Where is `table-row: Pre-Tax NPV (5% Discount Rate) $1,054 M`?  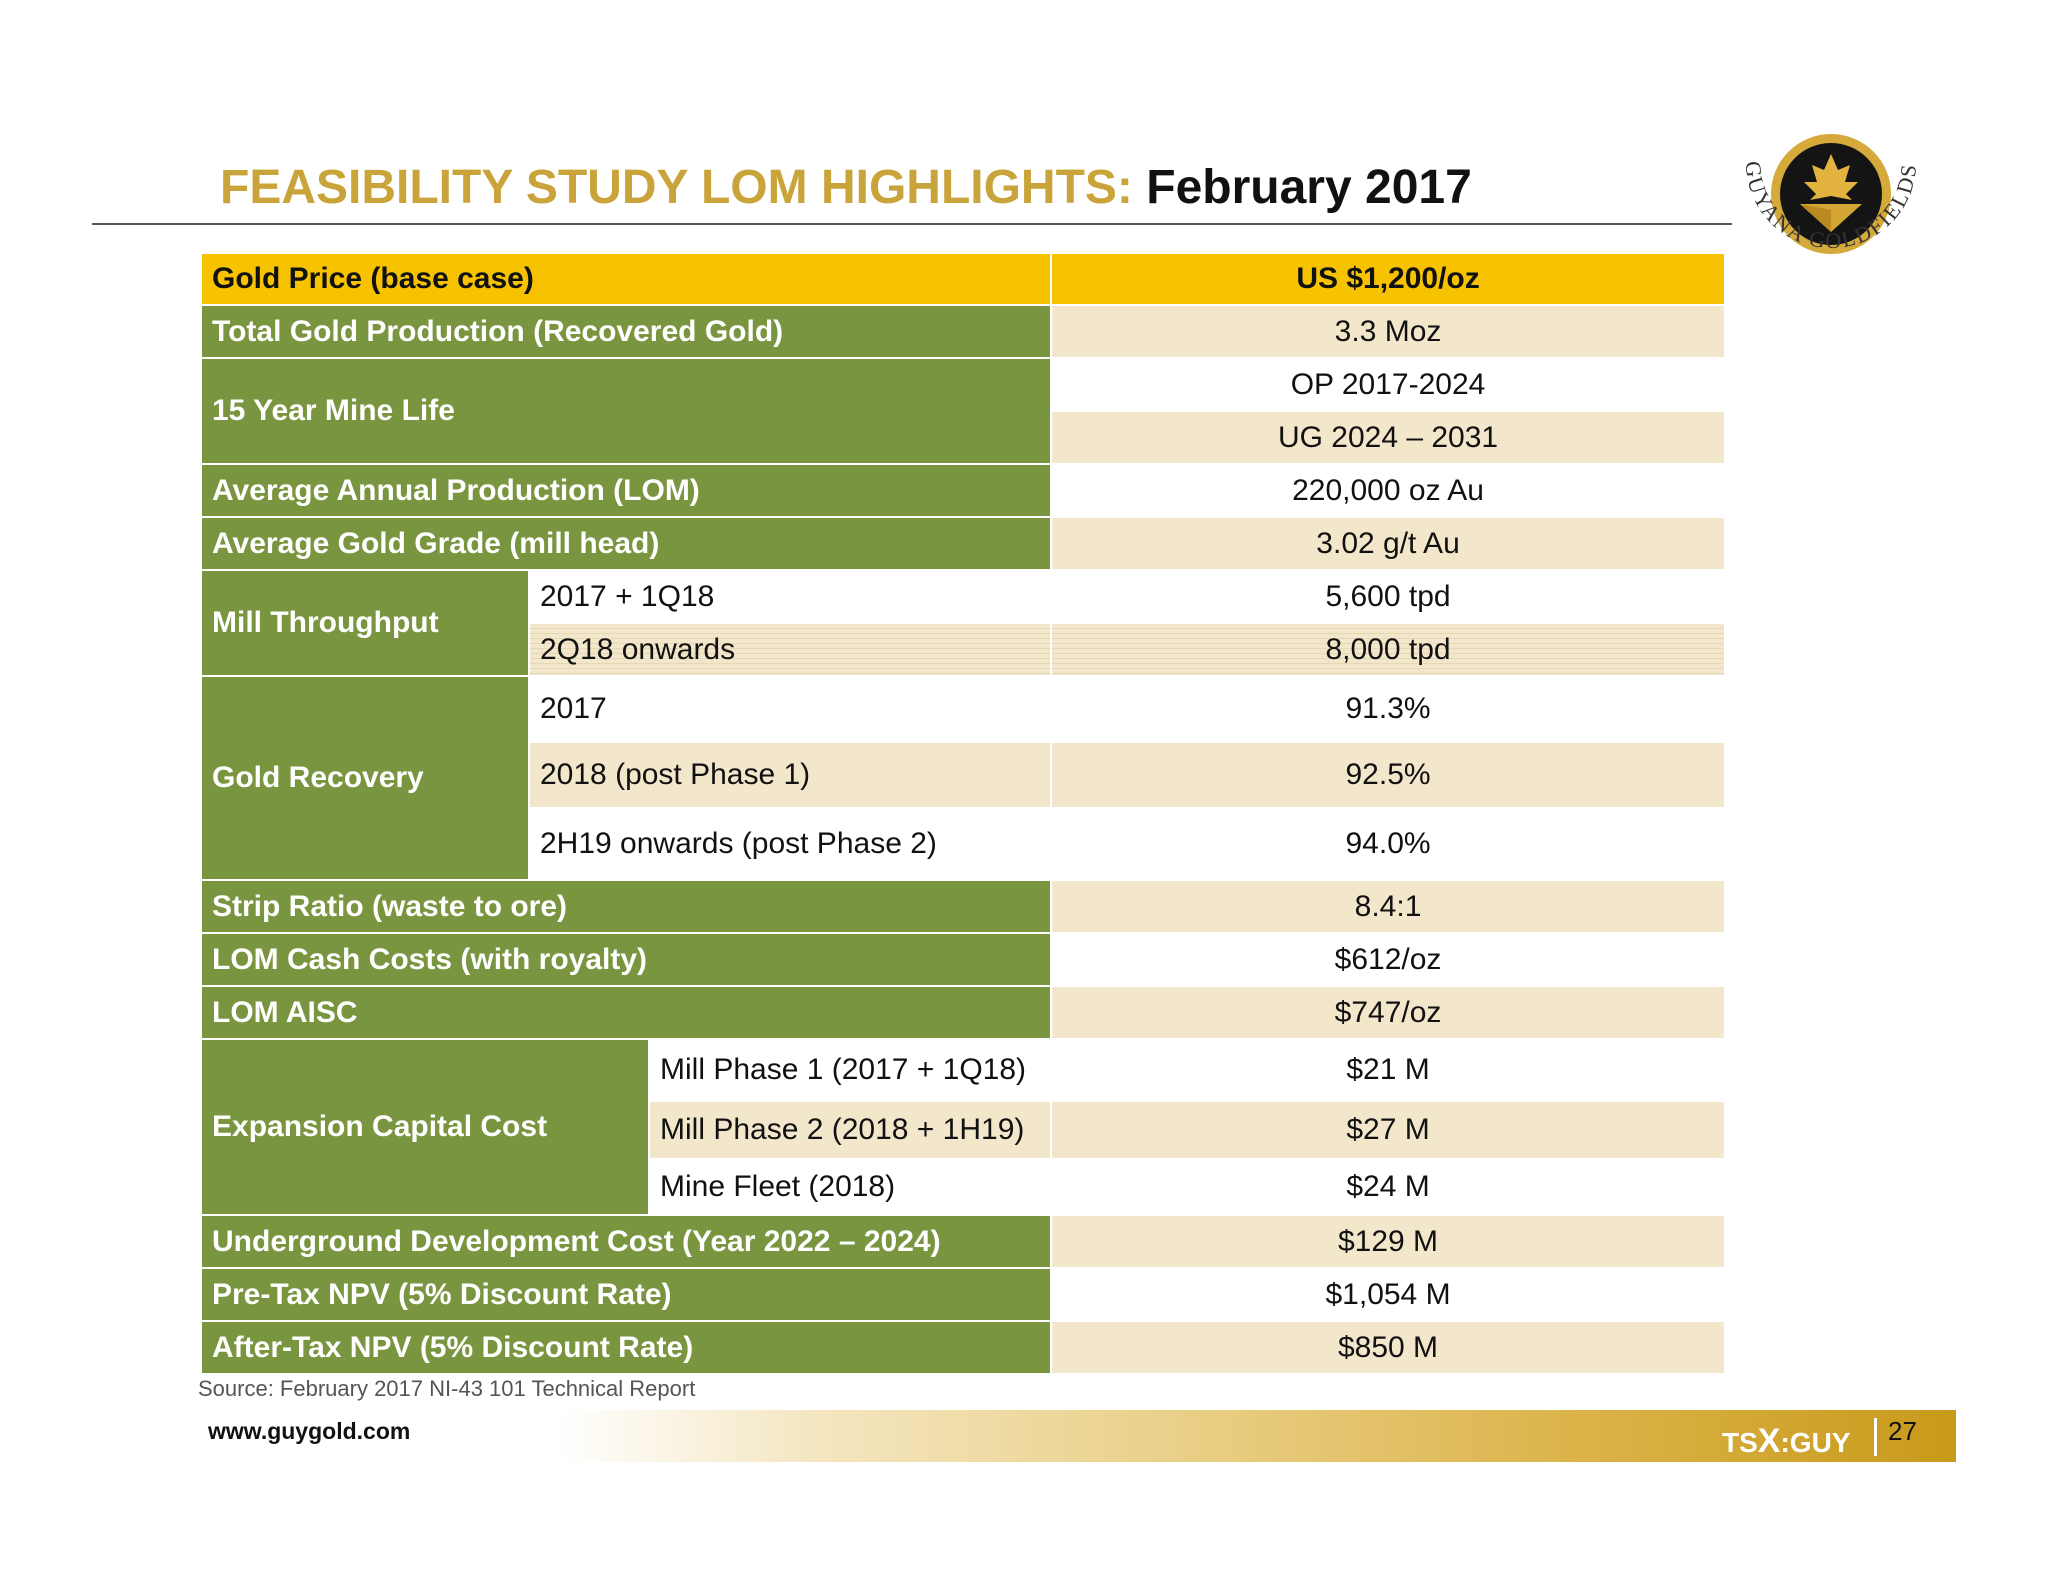
table-row: Pre-Tax NPV (5% Discount Rate) $1,054 M is located at coordinates (963, 1294).